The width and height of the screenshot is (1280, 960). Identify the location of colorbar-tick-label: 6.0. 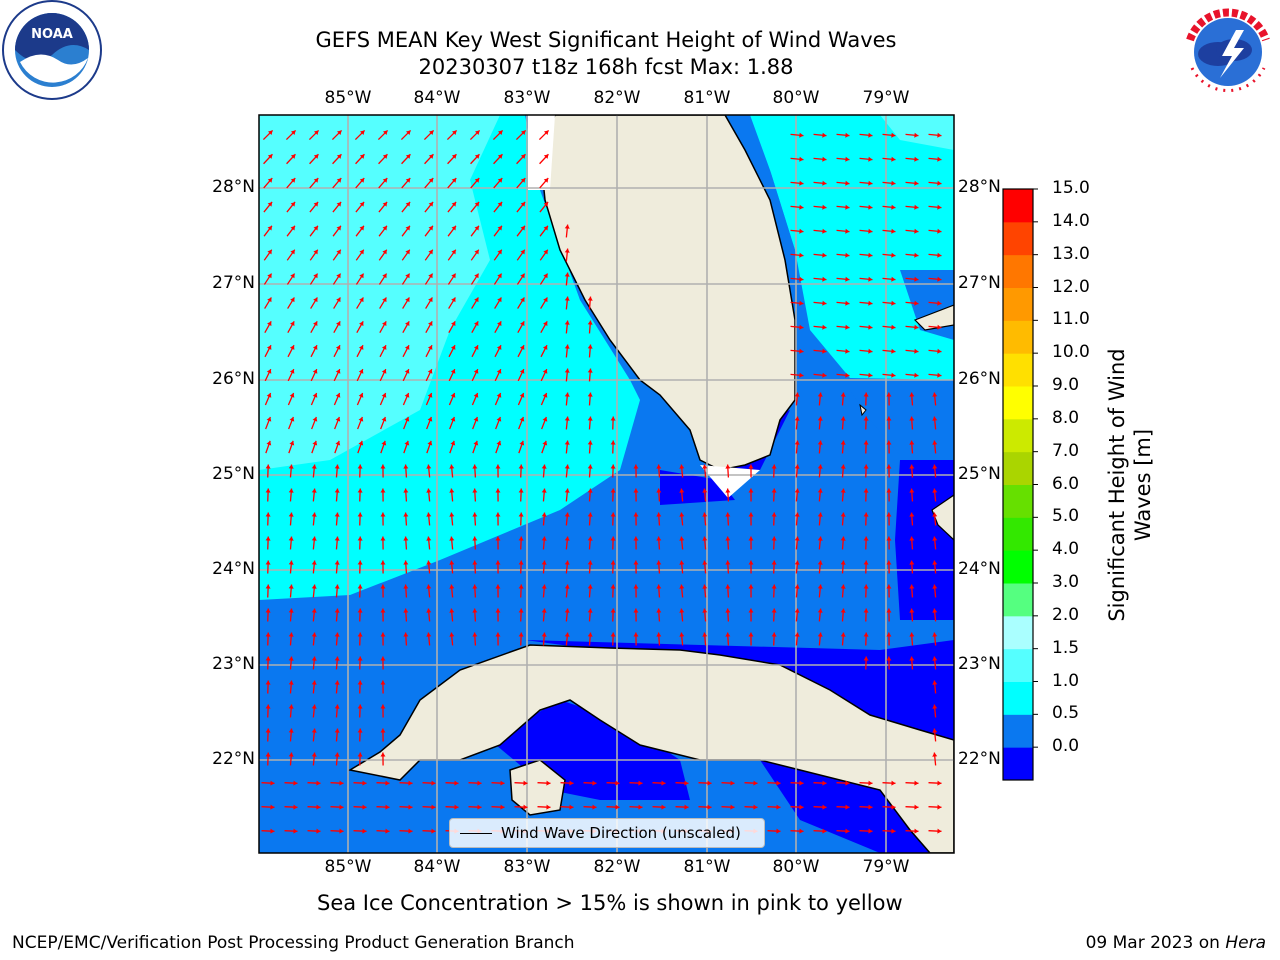
(1066, 483).